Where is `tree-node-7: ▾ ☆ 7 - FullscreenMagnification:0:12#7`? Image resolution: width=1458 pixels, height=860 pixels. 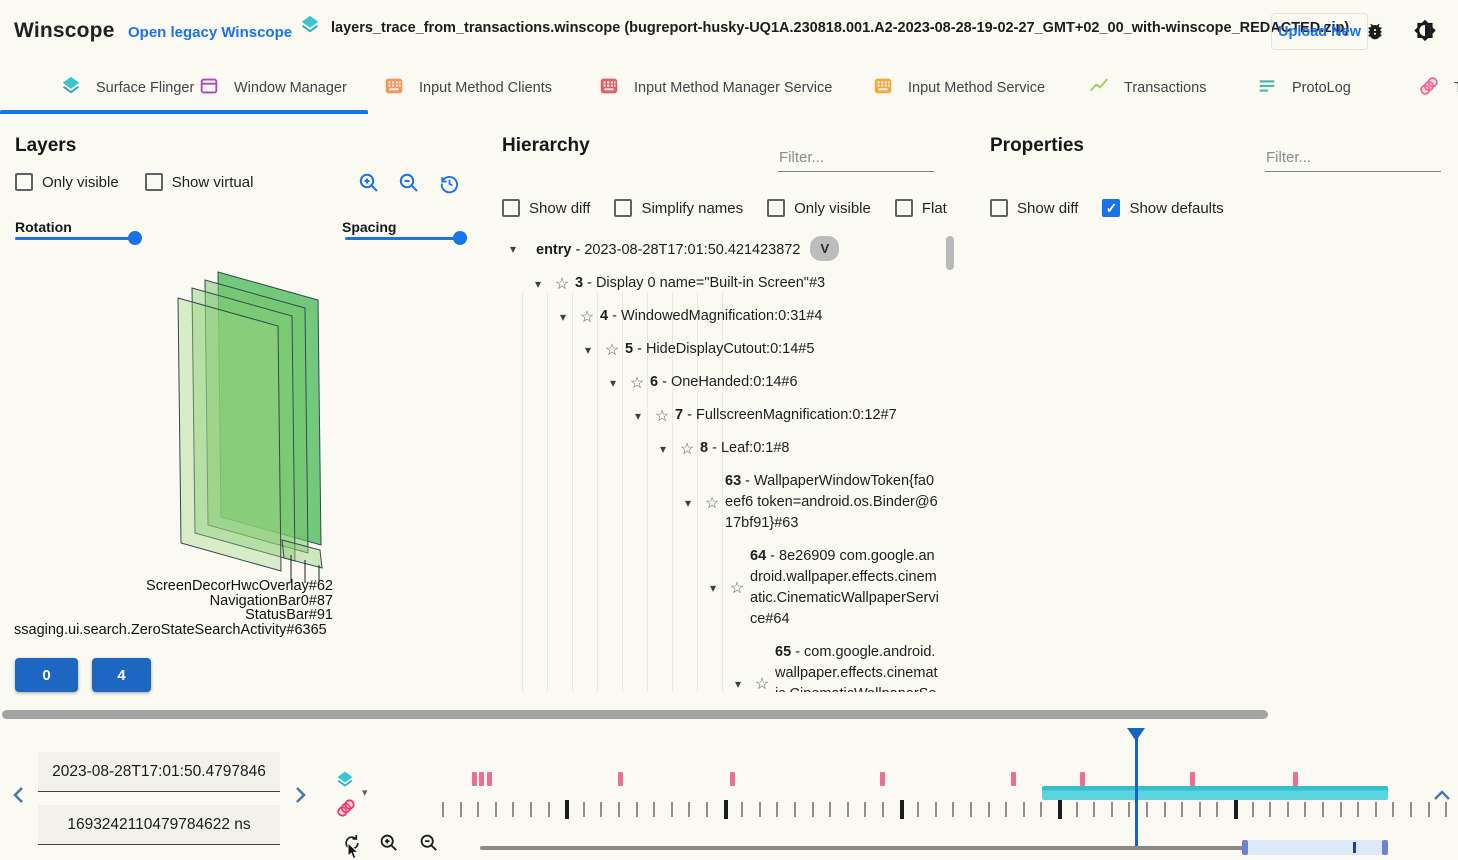
tree-node-7: ▾ ☆ 7 - FullscreenMagnification:0:12#7 is located at coordinates (723, 415).